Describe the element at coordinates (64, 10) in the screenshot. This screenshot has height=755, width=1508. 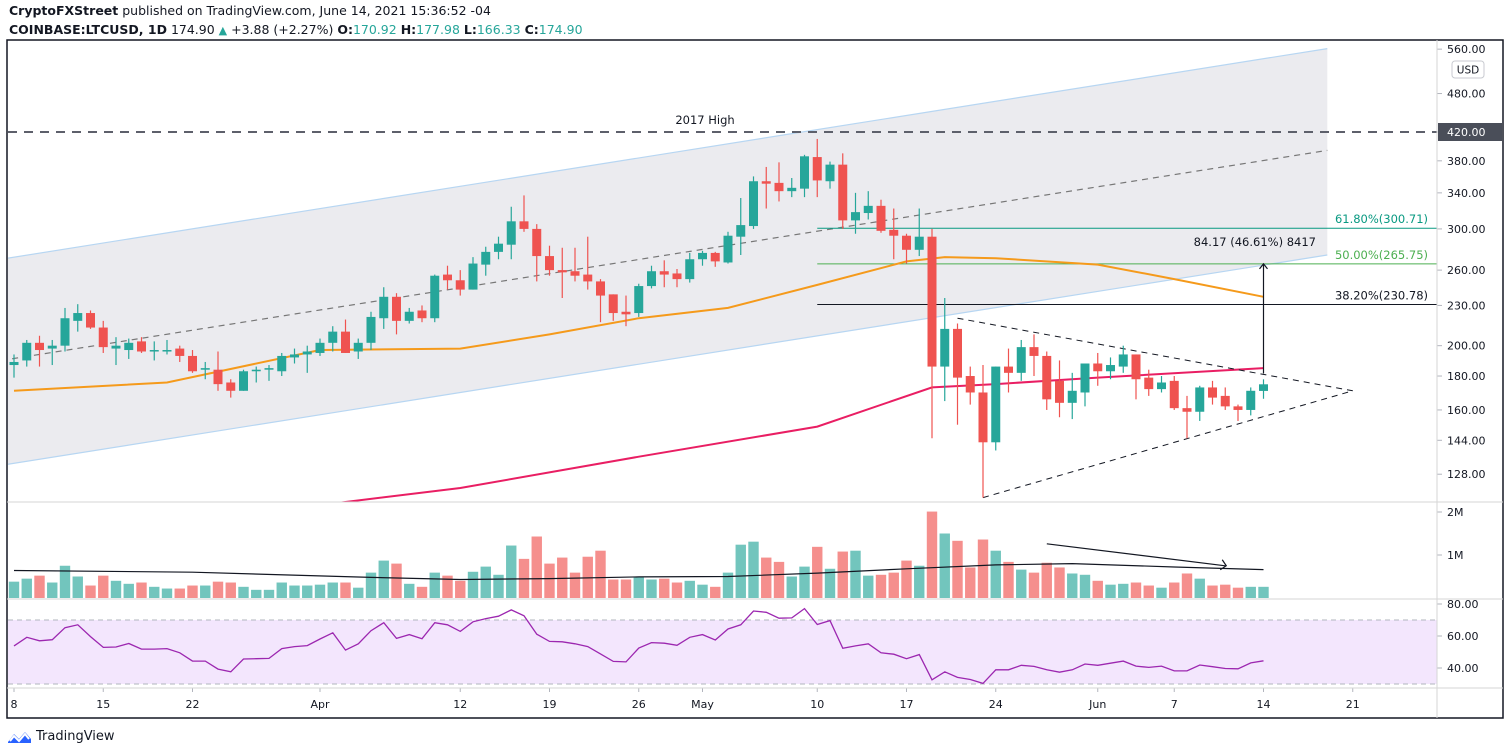
I see `publisher-name: CryptoFXStreet` at that location.